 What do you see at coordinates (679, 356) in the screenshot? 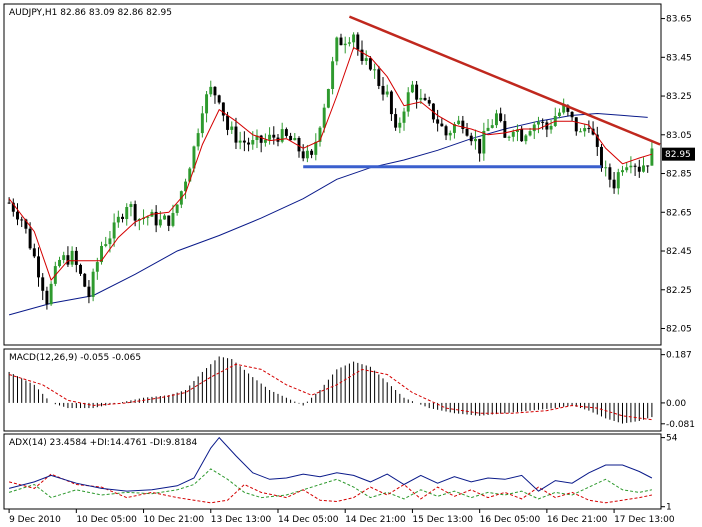
I see `macd-tick-label: 0.187` at bounding box center [679, 356].